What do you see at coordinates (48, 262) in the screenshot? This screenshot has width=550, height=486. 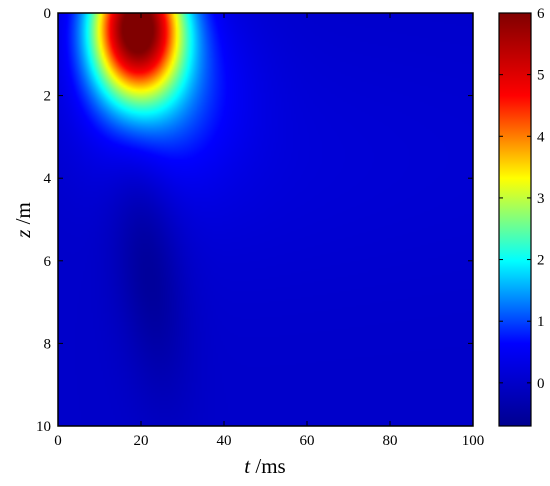 I see `y-tick-label: 6` at bounding box center [48, 262].